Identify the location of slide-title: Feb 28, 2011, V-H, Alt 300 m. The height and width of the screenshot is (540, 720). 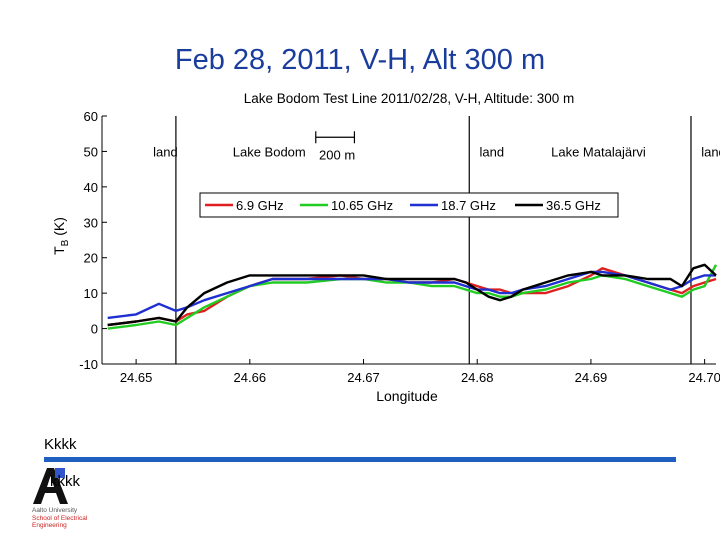
(360, 60).